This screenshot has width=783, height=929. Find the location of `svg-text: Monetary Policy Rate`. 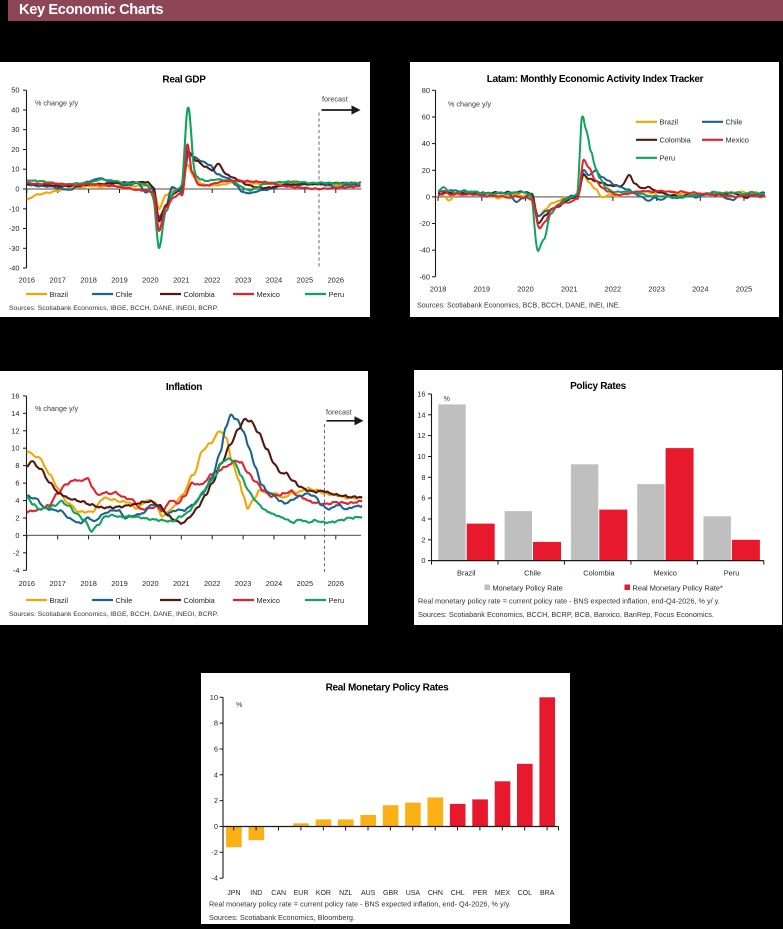

svg-text: Monetary Policy Rate is located at coordinates (527, 587).